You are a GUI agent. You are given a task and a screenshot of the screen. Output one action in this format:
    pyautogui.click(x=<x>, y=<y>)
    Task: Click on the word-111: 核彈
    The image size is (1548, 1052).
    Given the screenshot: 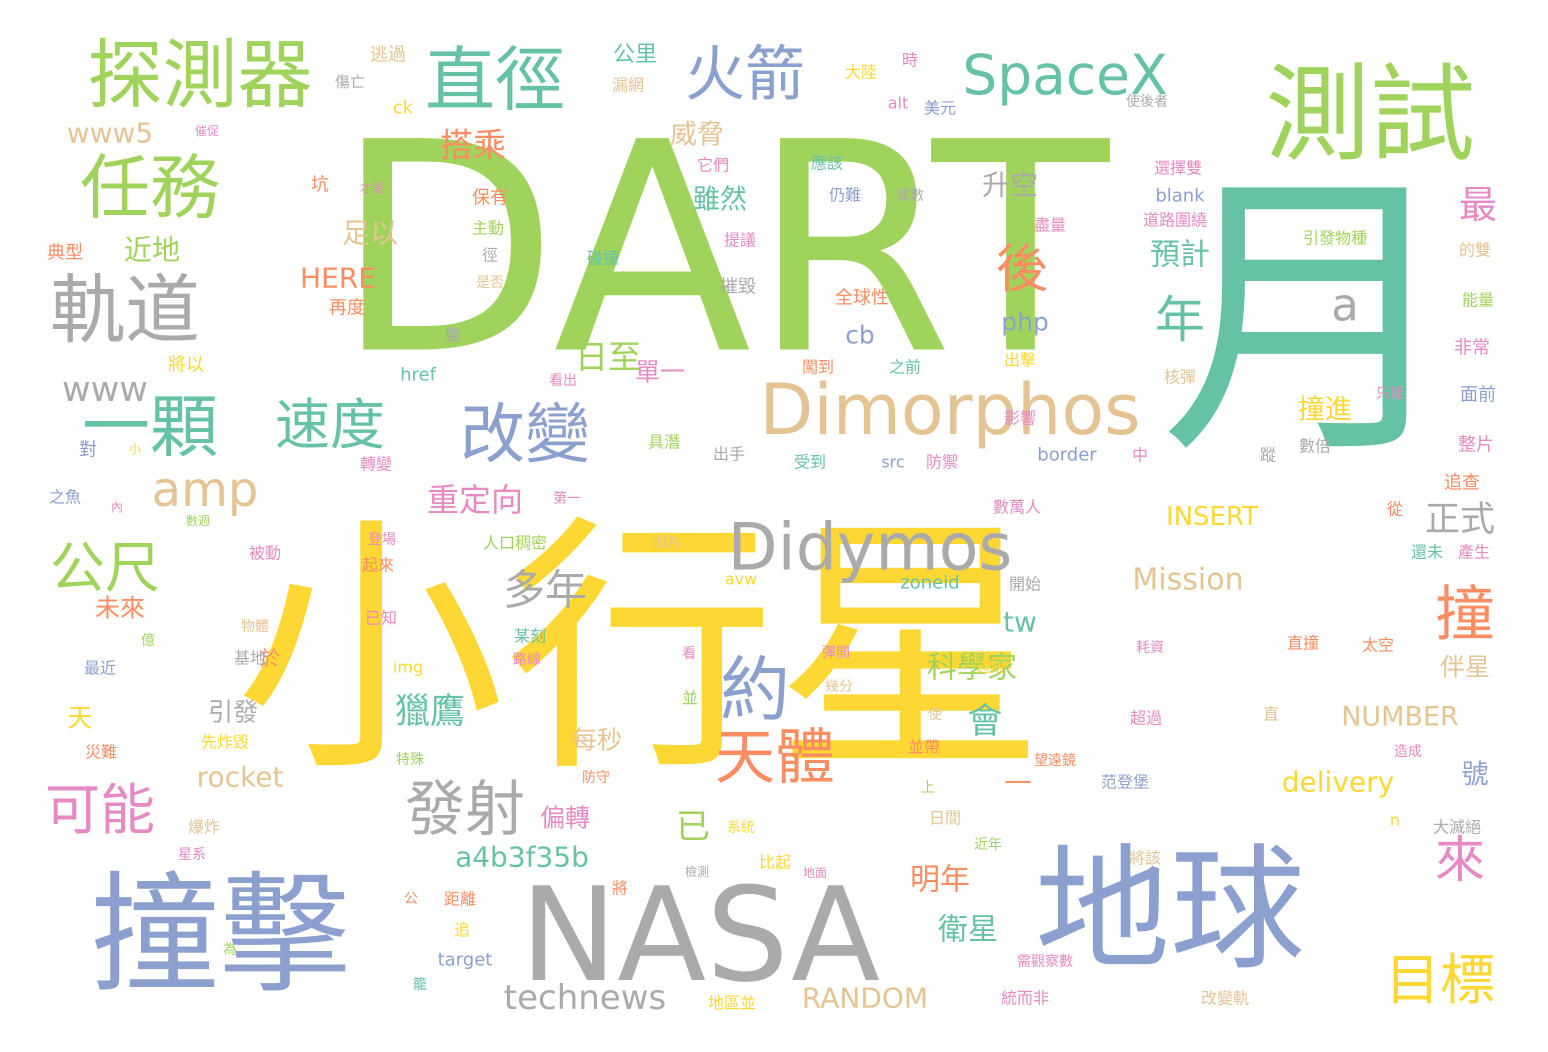 What is the action you would take?
    pyautogui.click(x=1180, y=377)
    